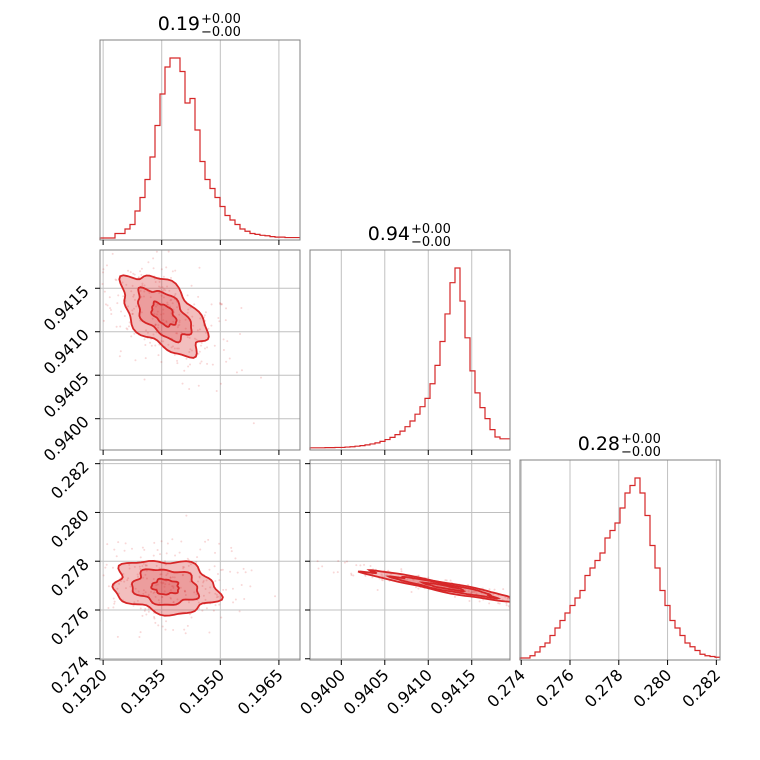  Describe the element at coordinates (641, 452) in the screenshot. I see `title-param-2-lower: −0.00` at that location.